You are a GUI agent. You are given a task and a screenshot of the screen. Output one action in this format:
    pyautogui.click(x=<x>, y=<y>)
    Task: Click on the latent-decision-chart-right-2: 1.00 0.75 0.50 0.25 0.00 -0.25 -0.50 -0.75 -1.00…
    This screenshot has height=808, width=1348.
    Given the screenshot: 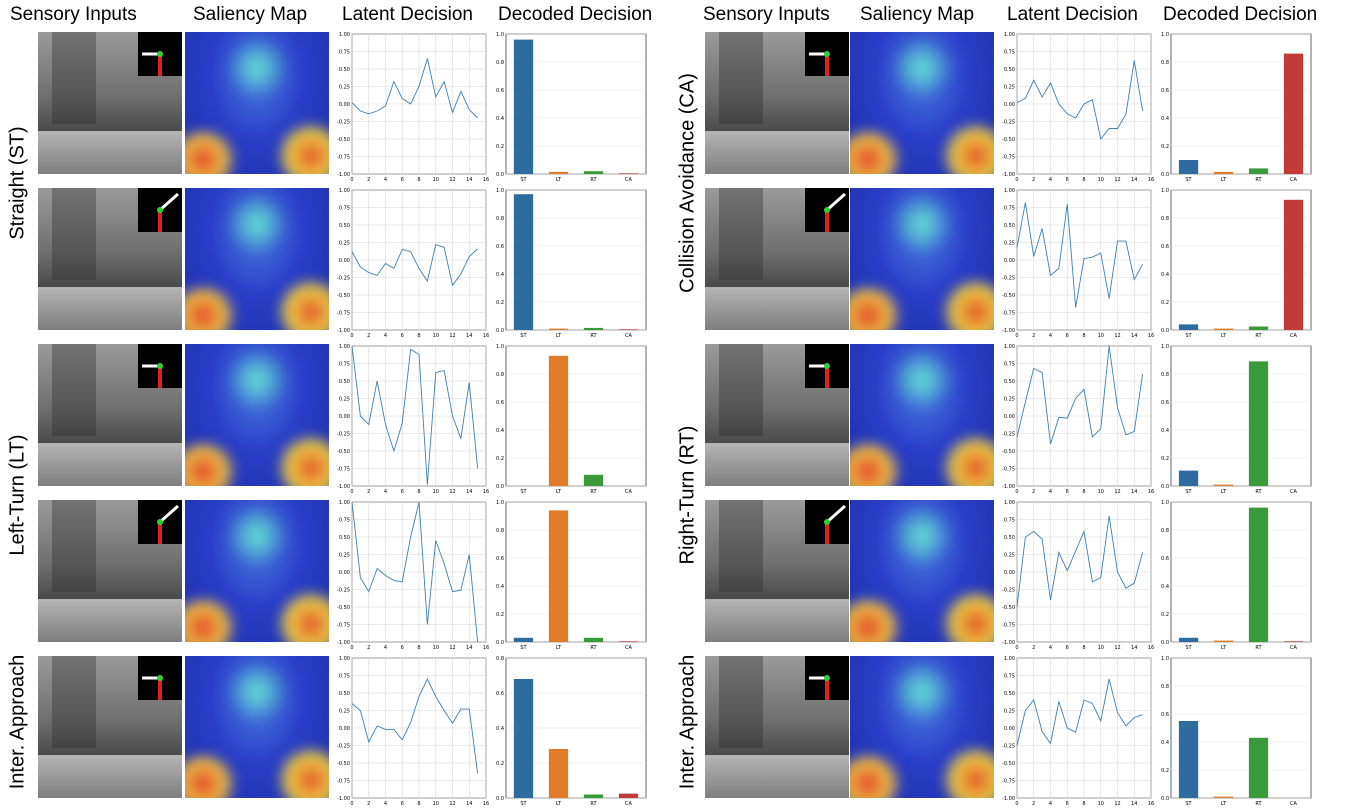 What is the action you would take?
    pyautogui.click(x=1078, y=419)
    